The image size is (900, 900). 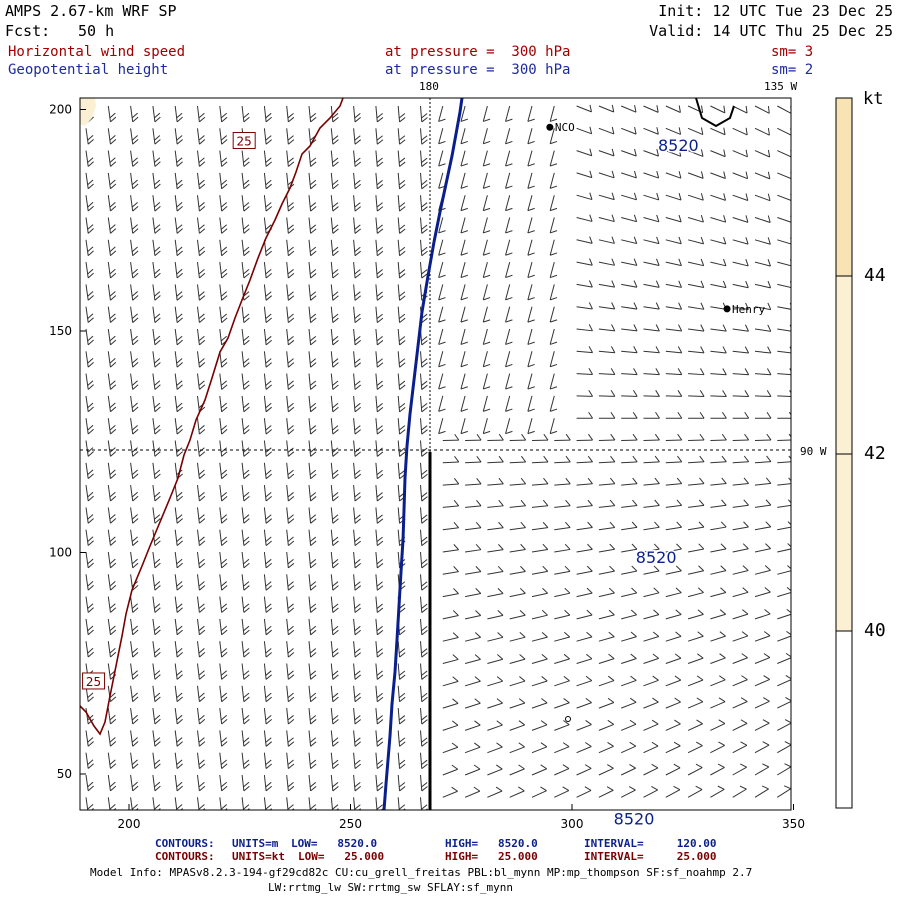 What do you see at coordinates (391, 887) in the screenshot?
I see `model-info-physics: LW:rrtmg_lw SW:rrtmg_sw SFLAY:sf_mynn` at bounding box center [391, 887].